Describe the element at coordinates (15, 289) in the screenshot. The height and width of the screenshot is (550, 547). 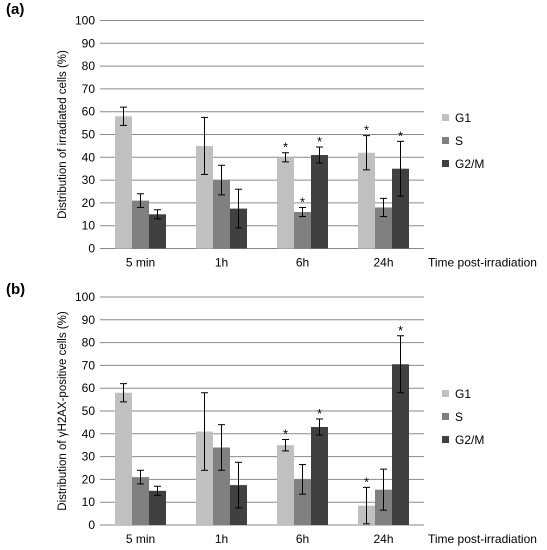
I see `panel-label: (b)` at that location.